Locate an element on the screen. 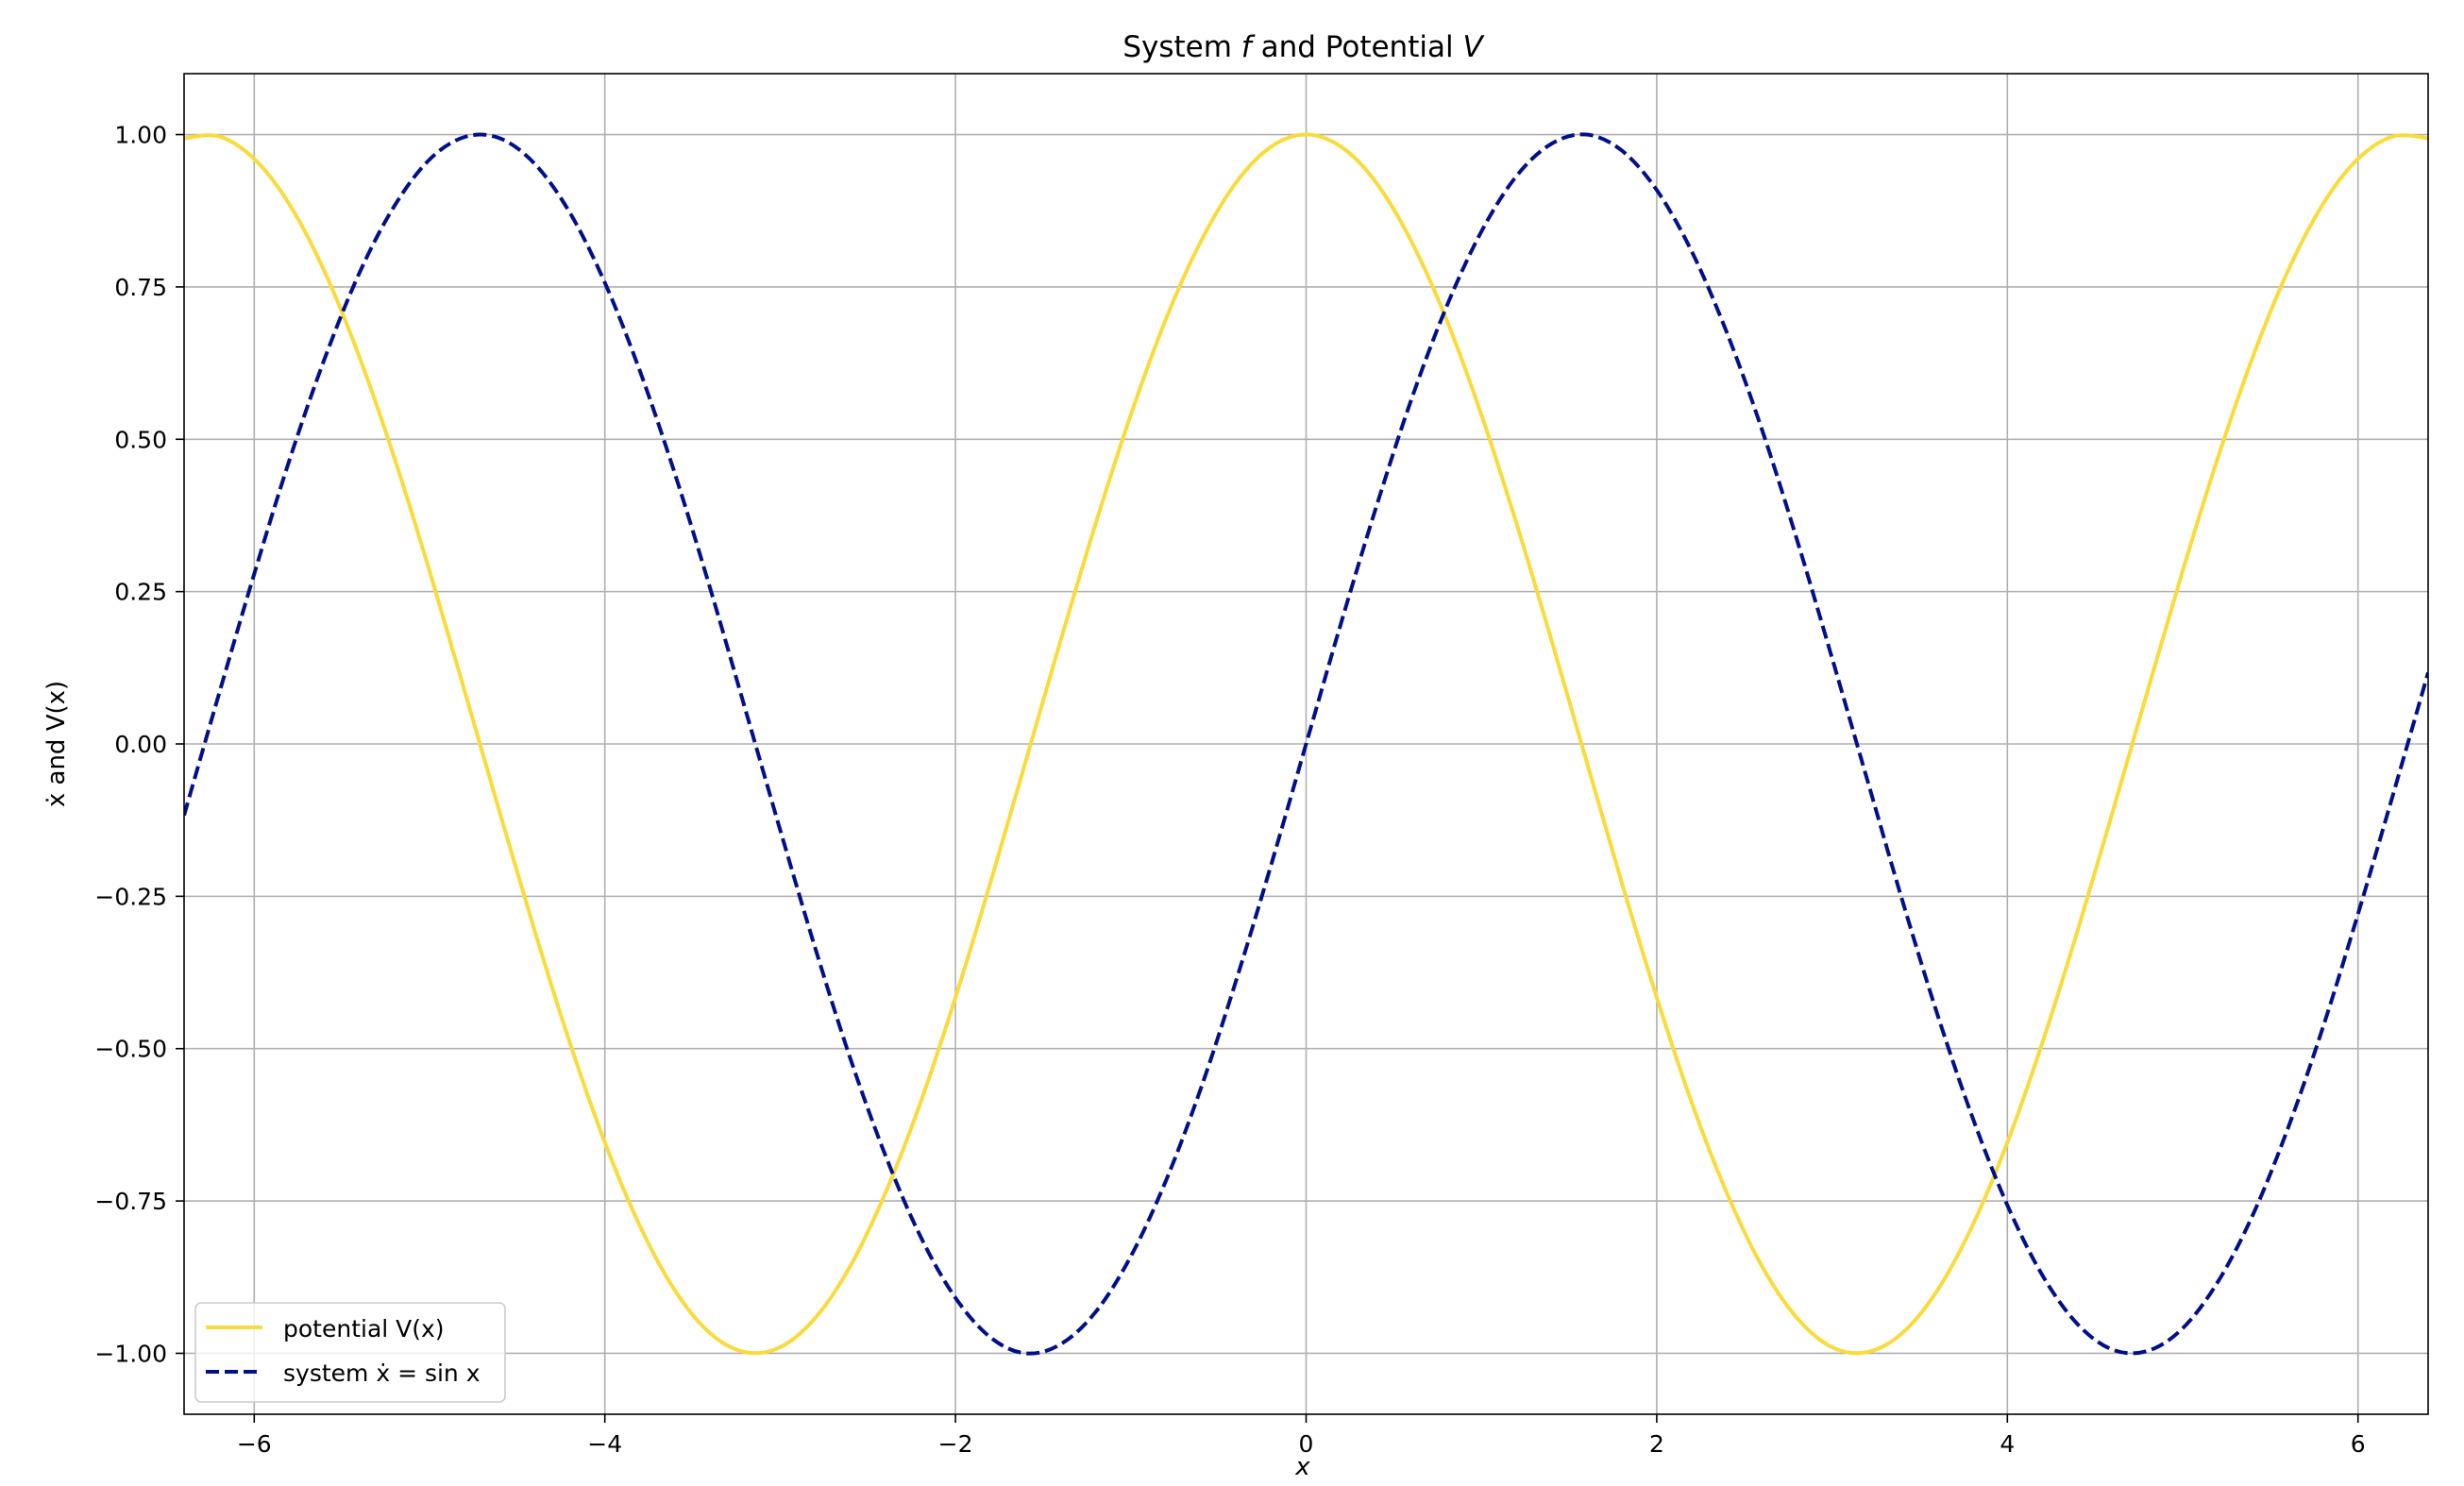 This screenshot has height=1486, width=2464. y-tick-label: 1.00 is located at coordinates (140, 135).